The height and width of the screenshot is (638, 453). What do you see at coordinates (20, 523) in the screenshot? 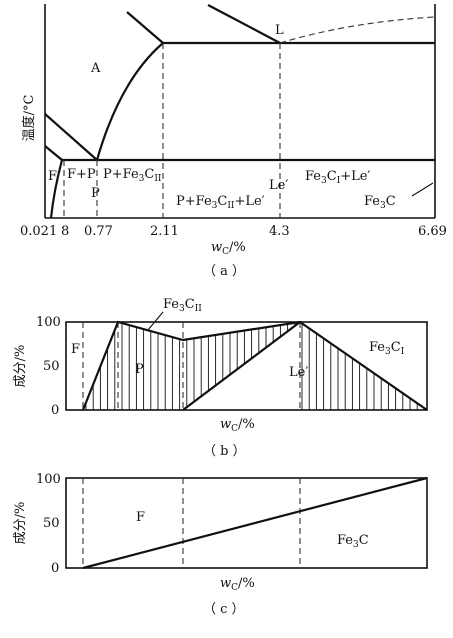
I see `panel-c-y-label: 成分/%` at bounding box center [20, 523].